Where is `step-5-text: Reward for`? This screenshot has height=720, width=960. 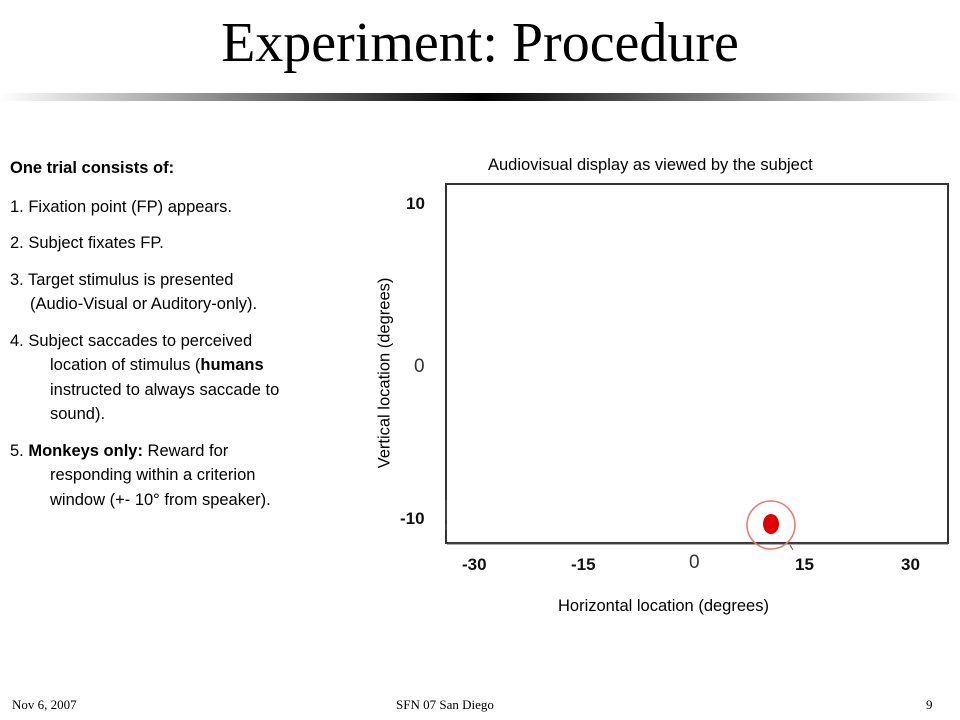 step-5-text: Reward for is located at coordinates (185, 450).